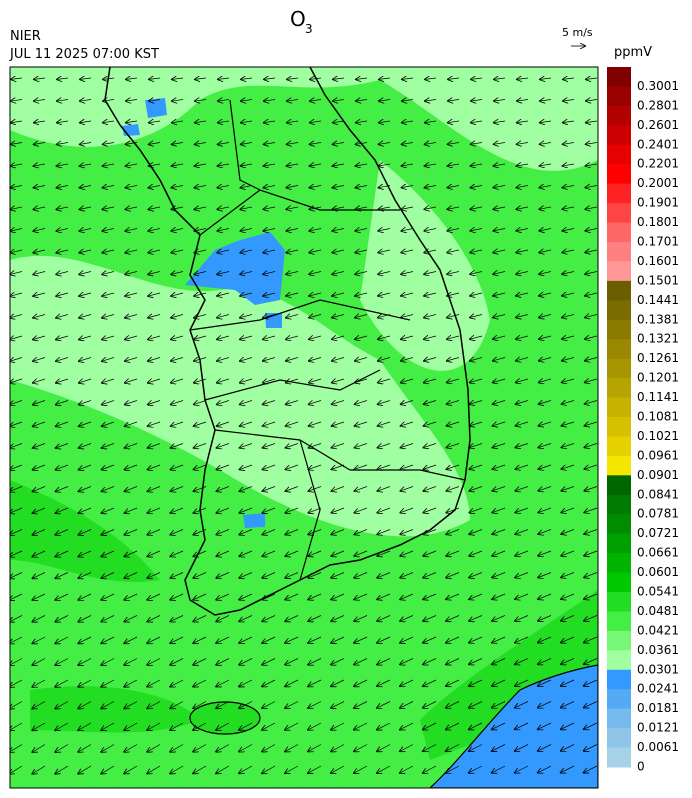  What do you see at coordinates (658, 203) in the screenshot?
I see `colorbar-label: 0.1901` at bounding box center [658, 203].